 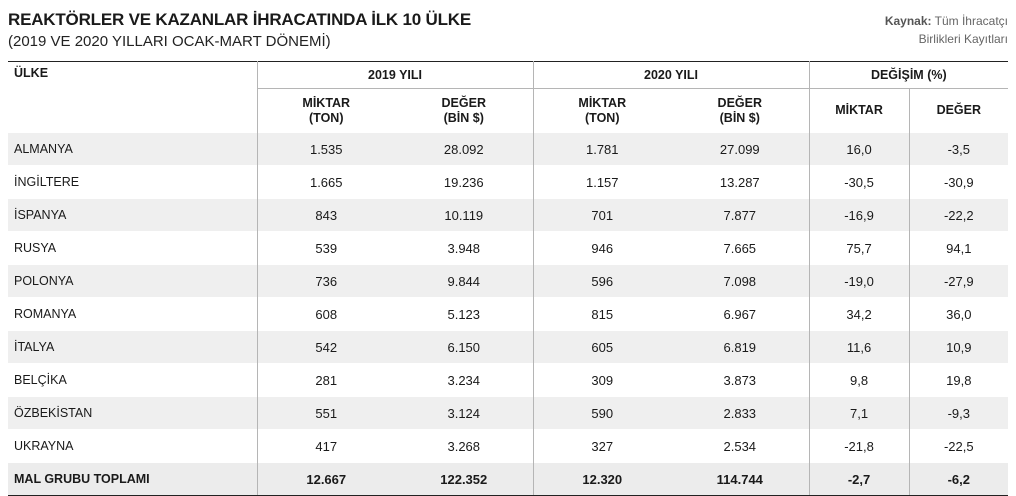 I want to click on cell-deger-2019: 3.948, so click(x=464, y=248).